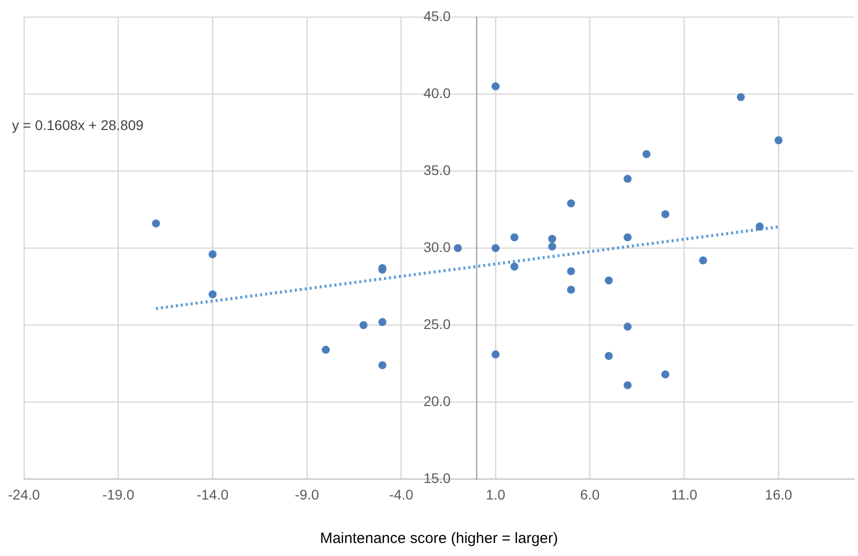 The image size is (858, 556). I want to click on x-tick-label: -19.0, so click(118, 494).